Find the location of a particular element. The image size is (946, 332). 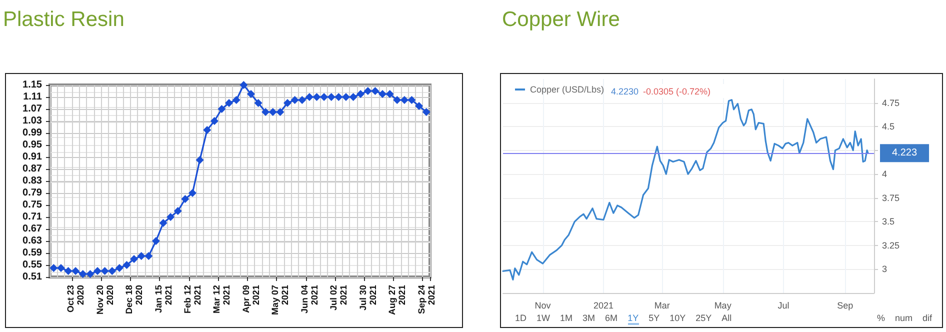

x-tick-label: Mar 12 2021 is located at coordinates (222, 299).